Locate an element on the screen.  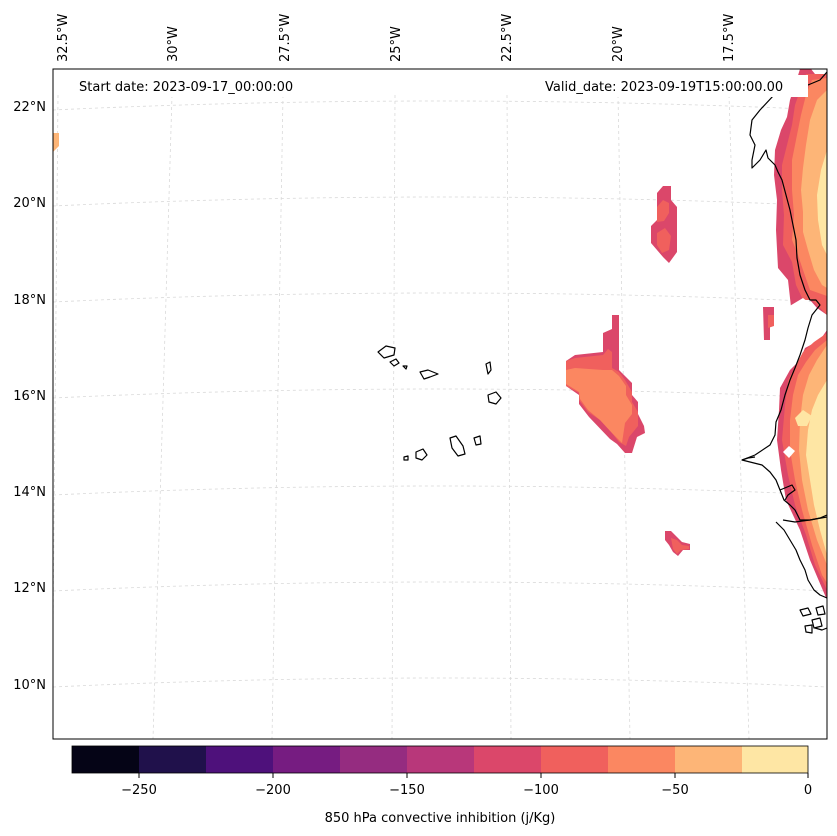
start-date-box is located at coordinates (192, 86).